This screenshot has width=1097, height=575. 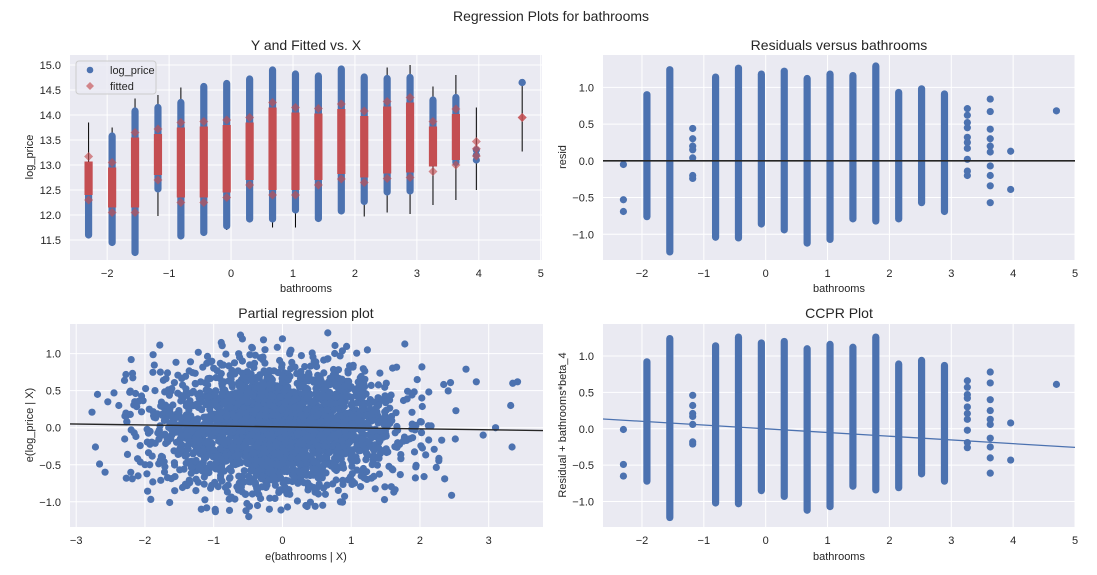 What do you see at coordinates (50, 241) in the screenshot?
I see `y-tick-label: 11.5` at bounding box center [50, 241].